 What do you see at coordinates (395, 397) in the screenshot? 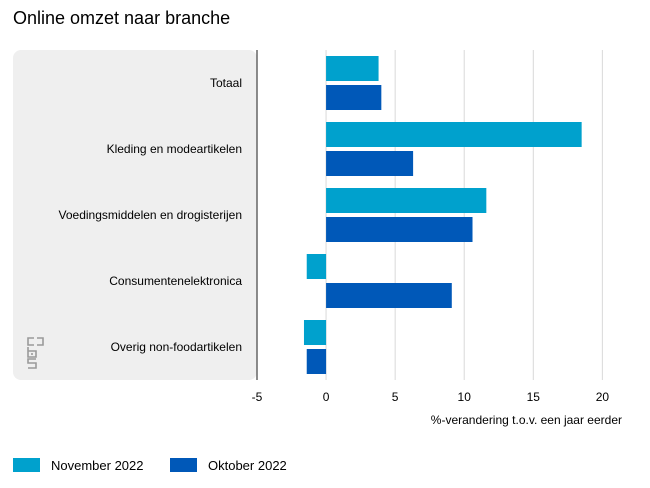
I see `x-tick-label: 5` at bounding box center [395, 397].